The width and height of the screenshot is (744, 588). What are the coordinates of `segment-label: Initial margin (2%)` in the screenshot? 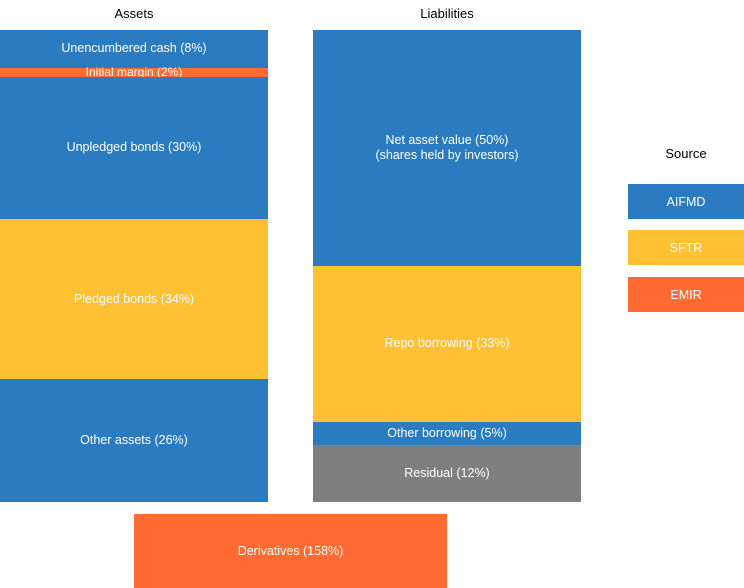 It's located at (134, 72).